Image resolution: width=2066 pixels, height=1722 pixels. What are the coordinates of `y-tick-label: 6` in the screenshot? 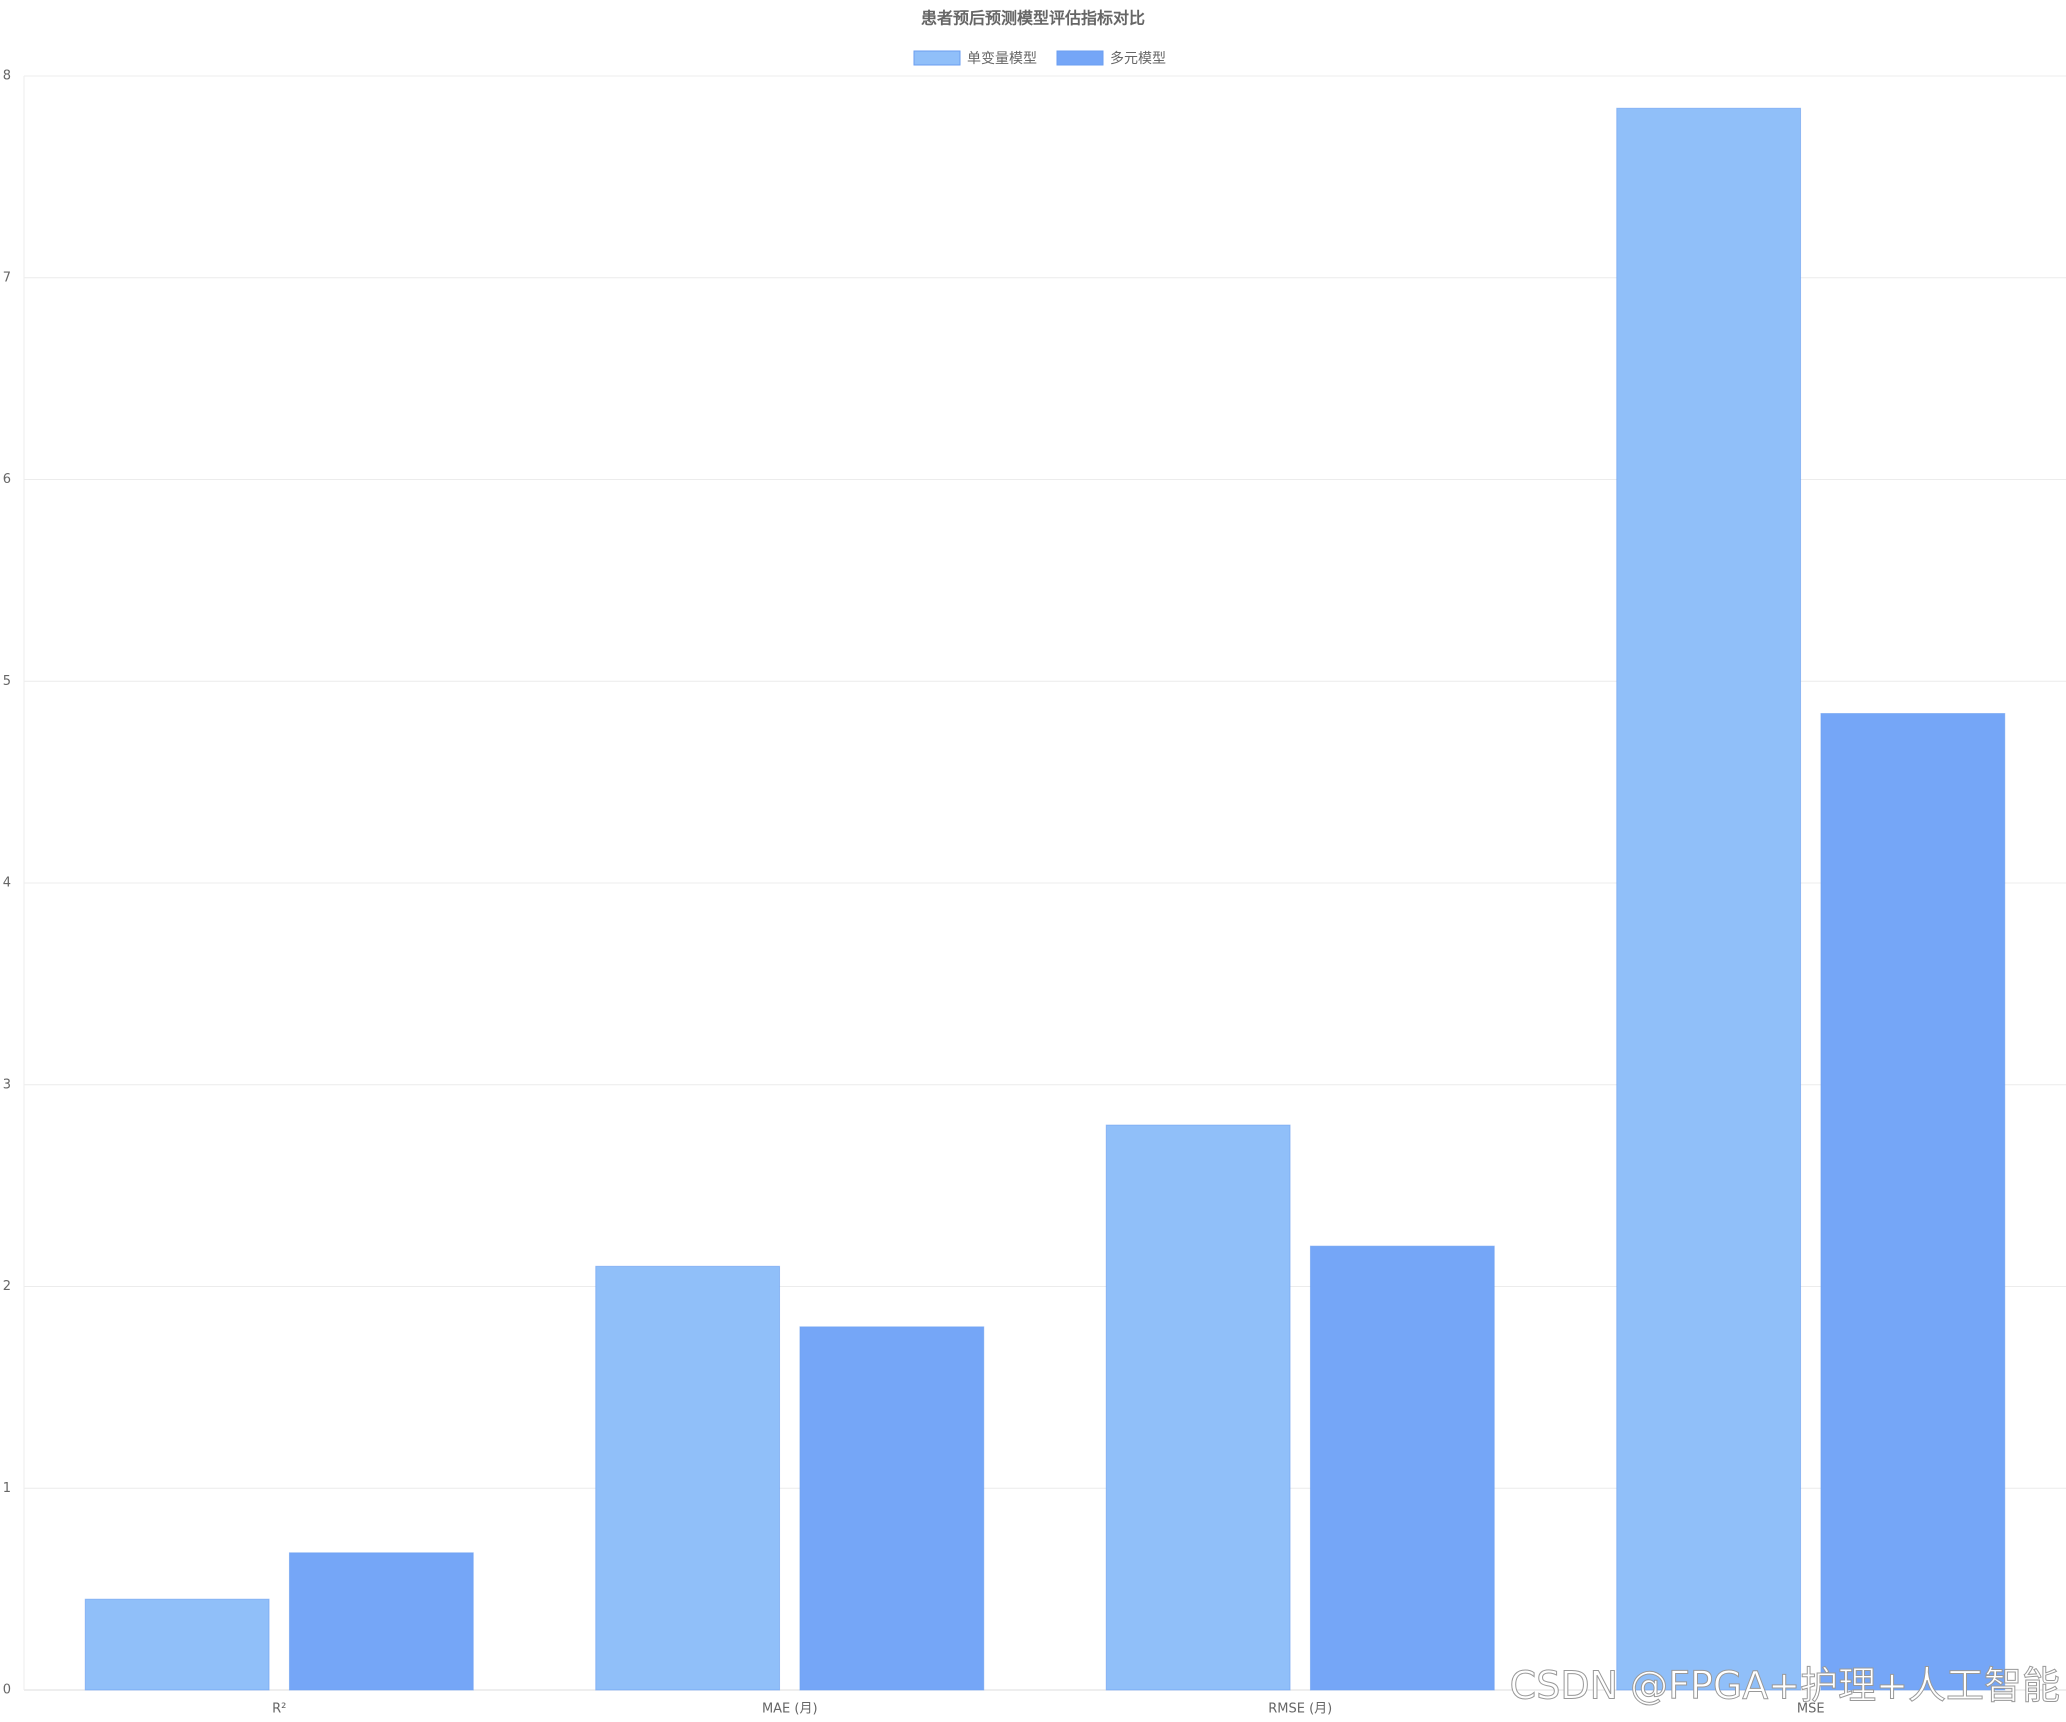 It's located at (7, 479).